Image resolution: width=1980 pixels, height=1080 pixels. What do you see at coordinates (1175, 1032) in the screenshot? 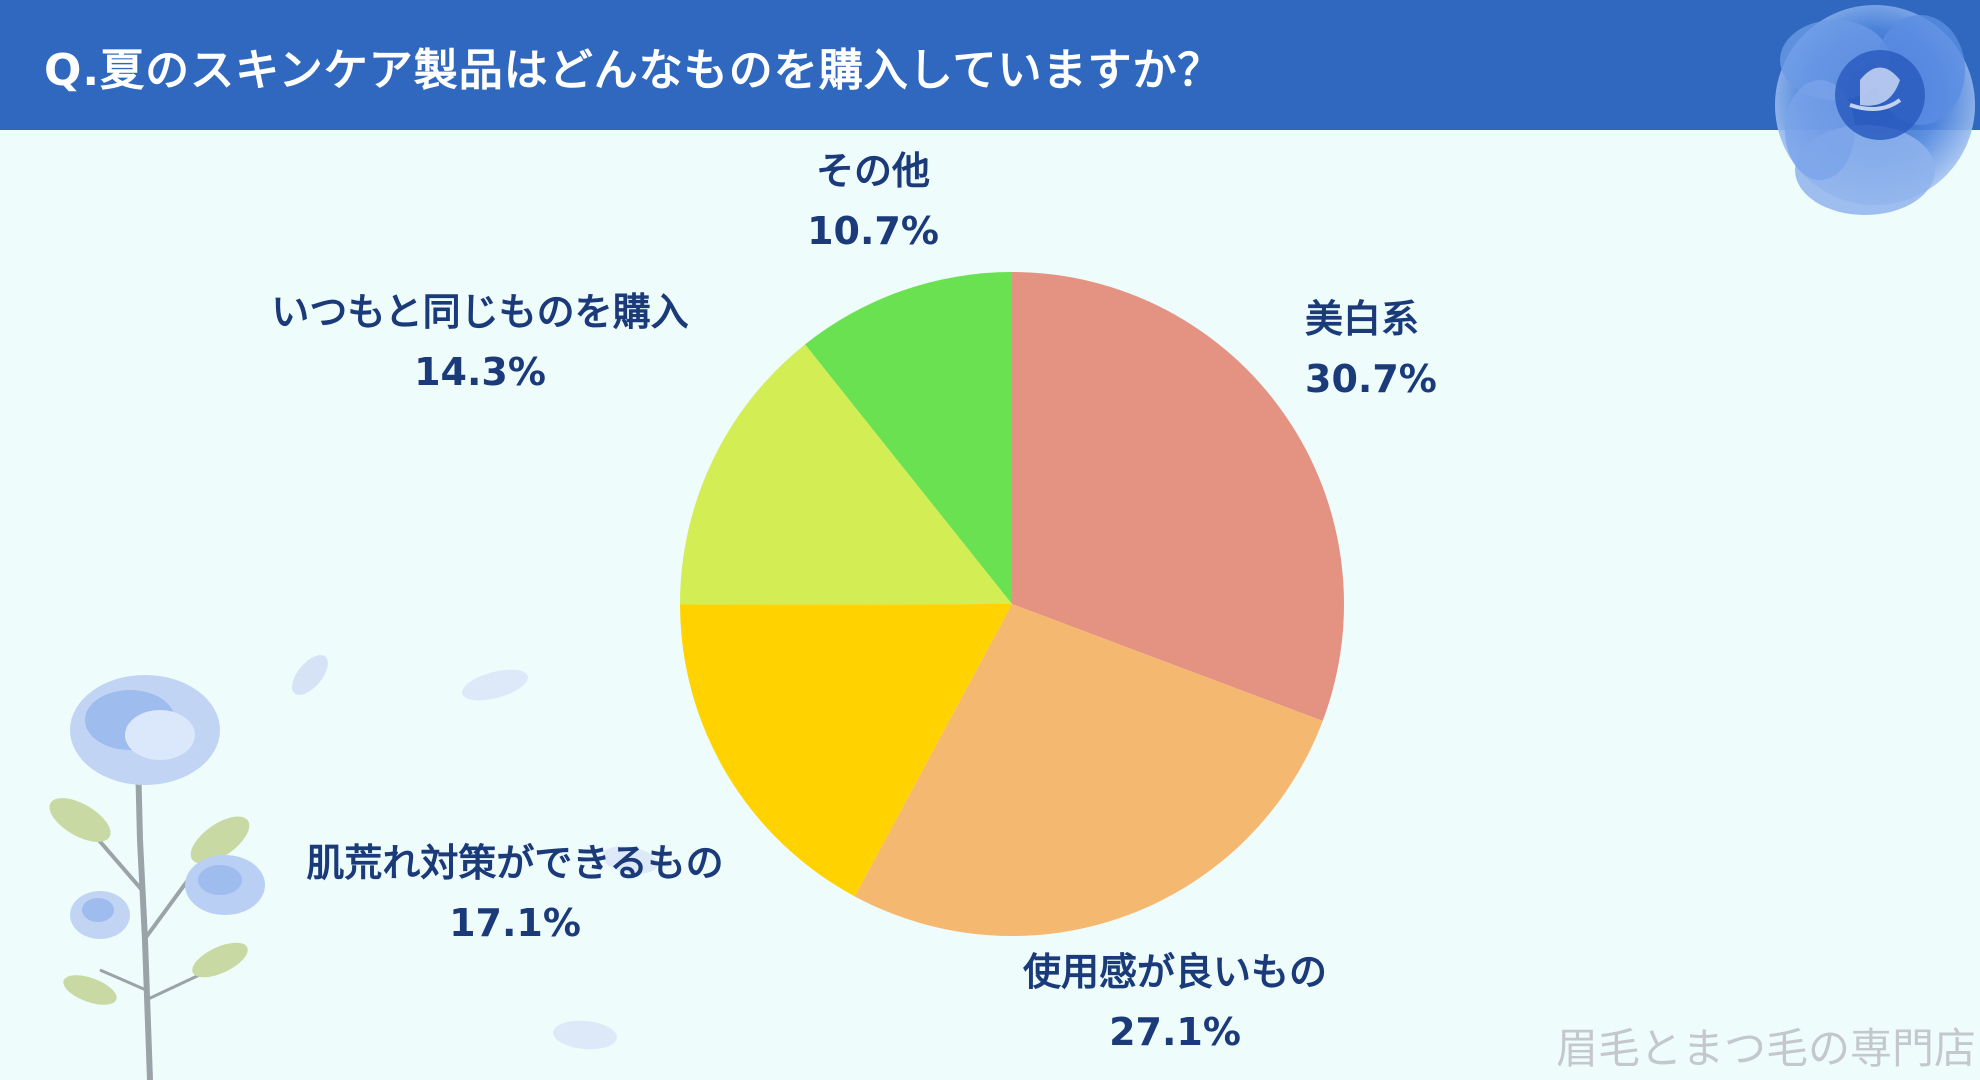
I see `slice-value-label: 27.1%` at bounding box center [1175, 1032].